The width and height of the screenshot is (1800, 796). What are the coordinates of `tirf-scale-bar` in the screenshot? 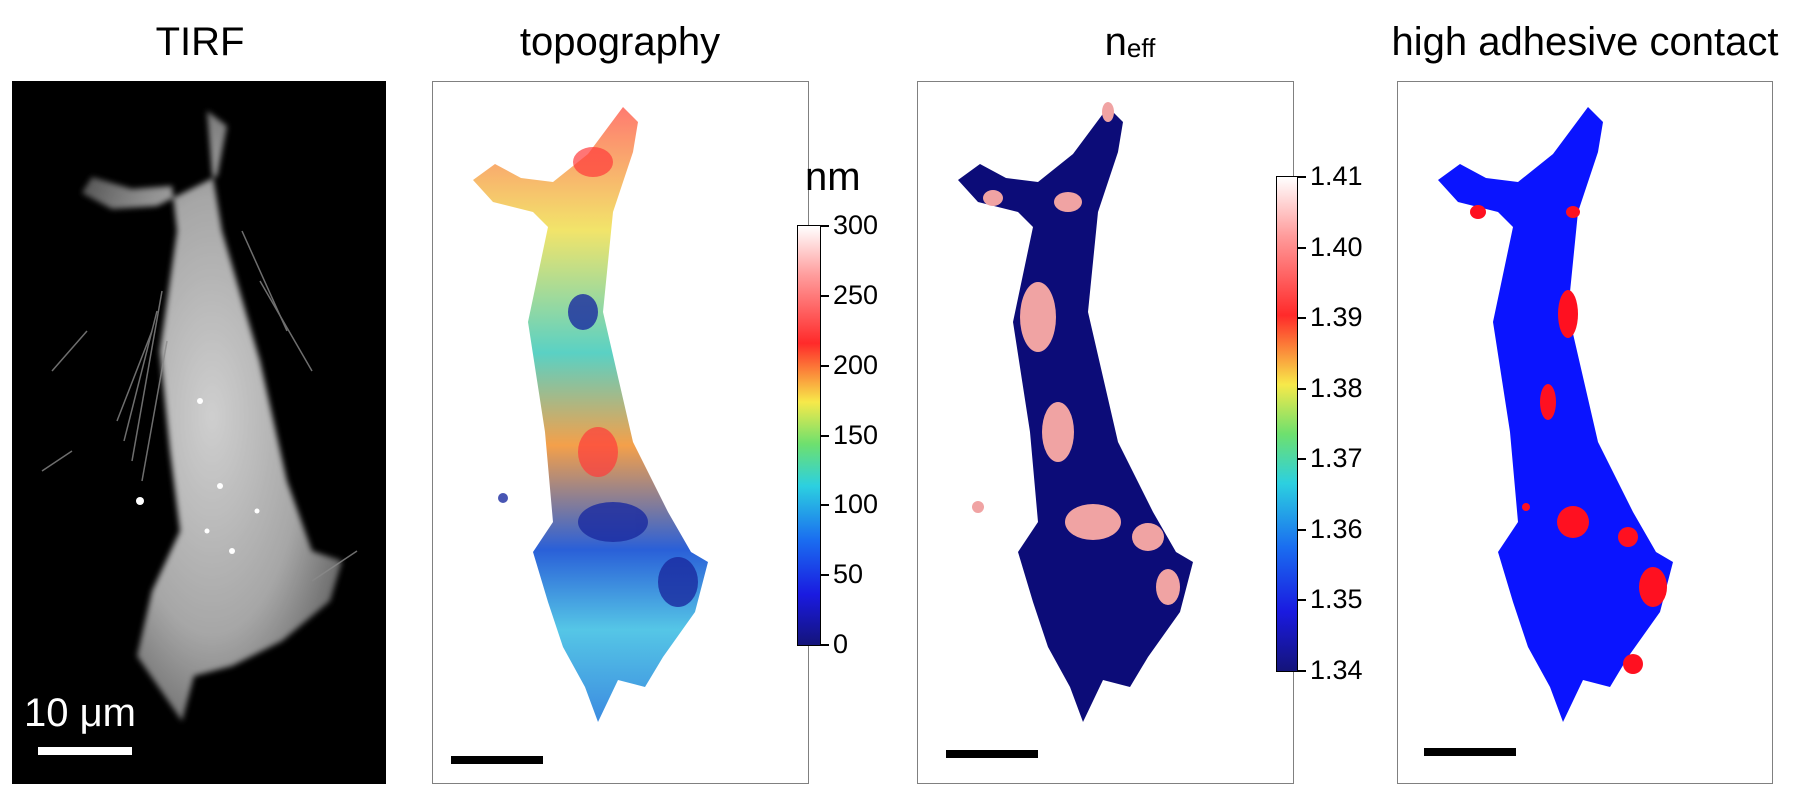 It's located at (85, 751).